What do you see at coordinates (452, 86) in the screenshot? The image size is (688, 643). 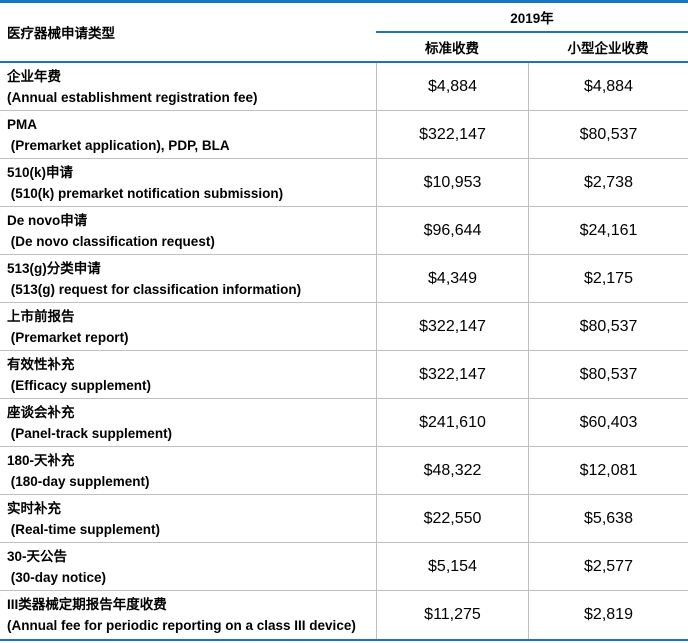 I see `fee-standard: $4,884` at bounding box center [452, 86].